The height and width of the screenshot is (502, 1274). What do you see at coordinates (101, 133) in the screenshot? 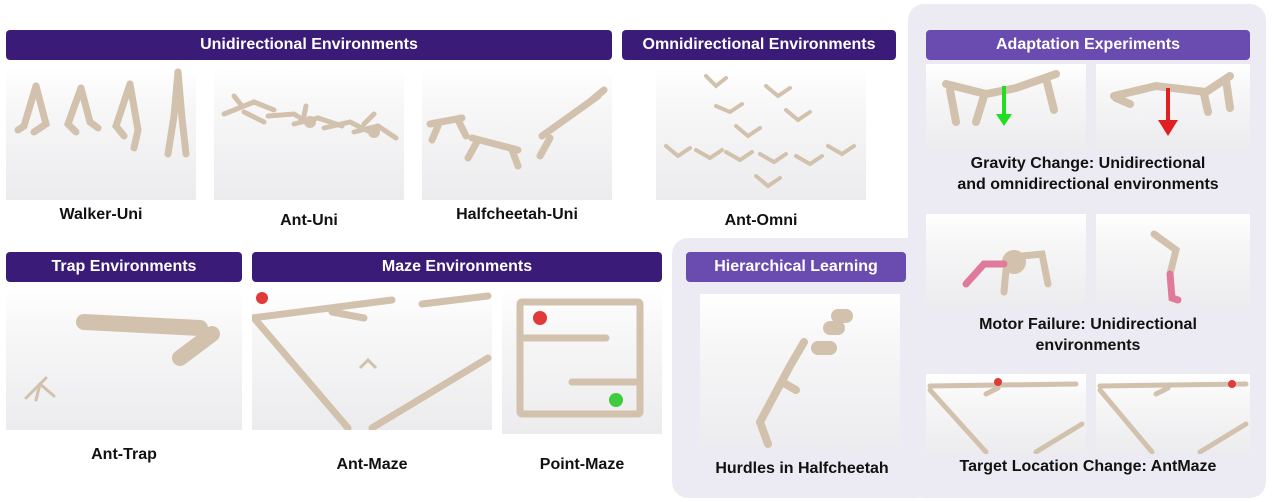
I see `walker-uni-image` at bounding box center [101, 133].